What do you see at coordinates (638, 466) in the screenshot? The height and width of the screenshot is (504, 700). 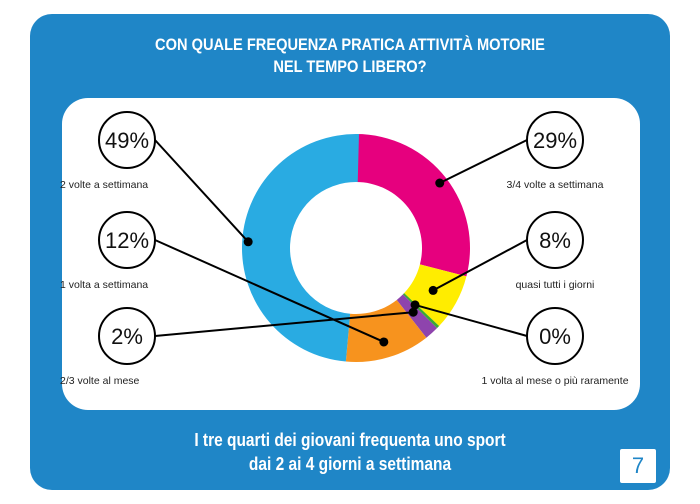 I see `page-number: 7` at bounding box center [638, 466].